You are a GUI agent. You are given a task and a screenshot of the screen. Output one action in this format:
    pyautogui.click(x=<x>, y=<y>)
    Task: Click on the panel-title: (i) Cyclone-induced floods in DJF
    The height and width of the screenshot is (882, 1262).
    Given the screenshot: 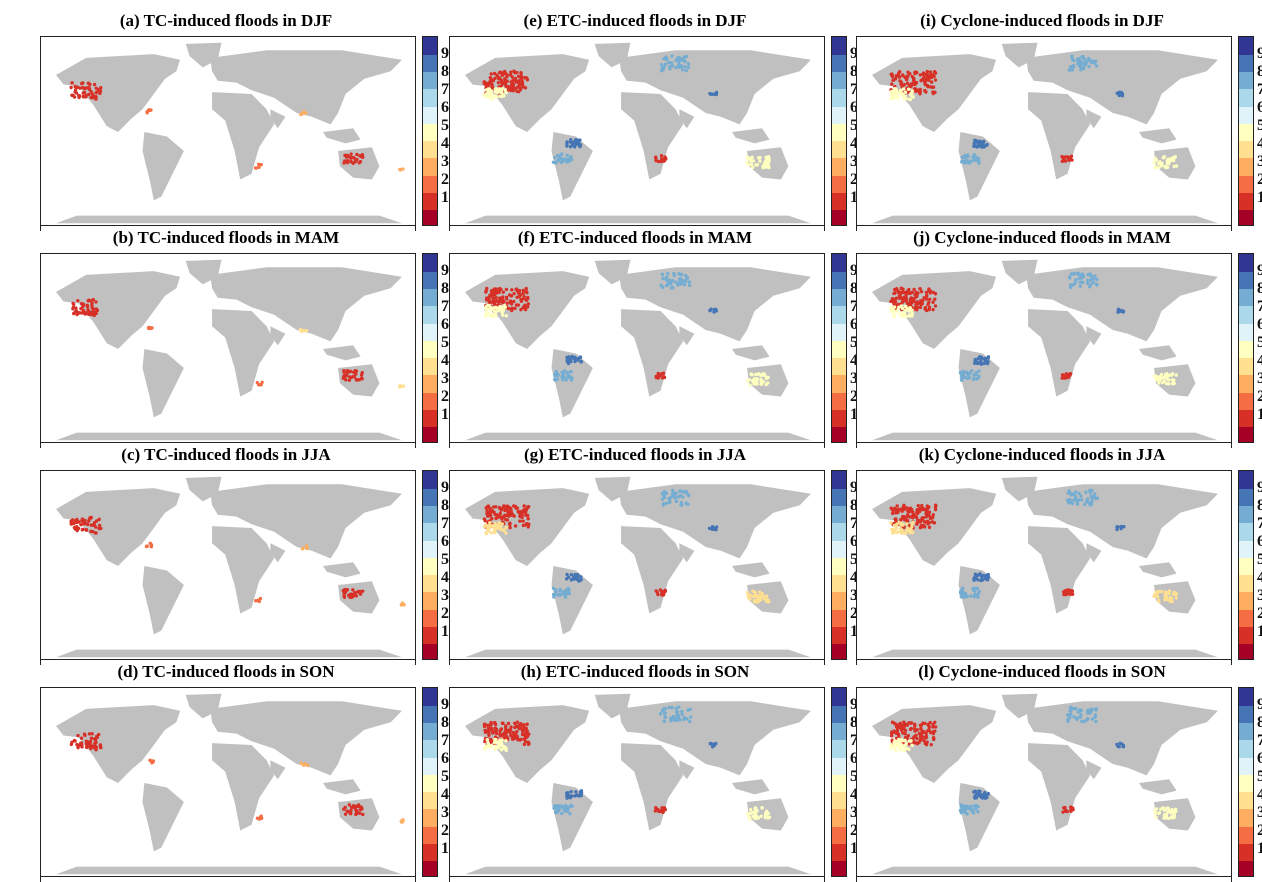 What is the action you would take?
    pyautogui.click(x=1042, y=20)
    